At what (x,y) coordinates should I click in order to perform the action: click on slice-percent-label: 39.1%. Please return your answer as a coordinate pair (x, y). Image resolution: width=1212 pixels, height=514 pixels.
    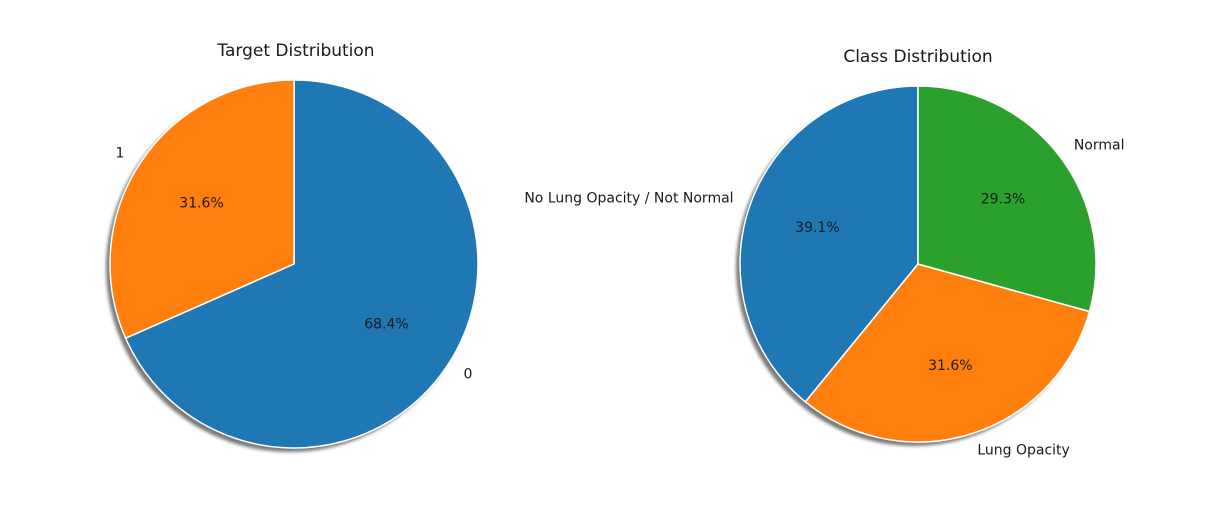
    Looking at the image, I should click on (817, 228).